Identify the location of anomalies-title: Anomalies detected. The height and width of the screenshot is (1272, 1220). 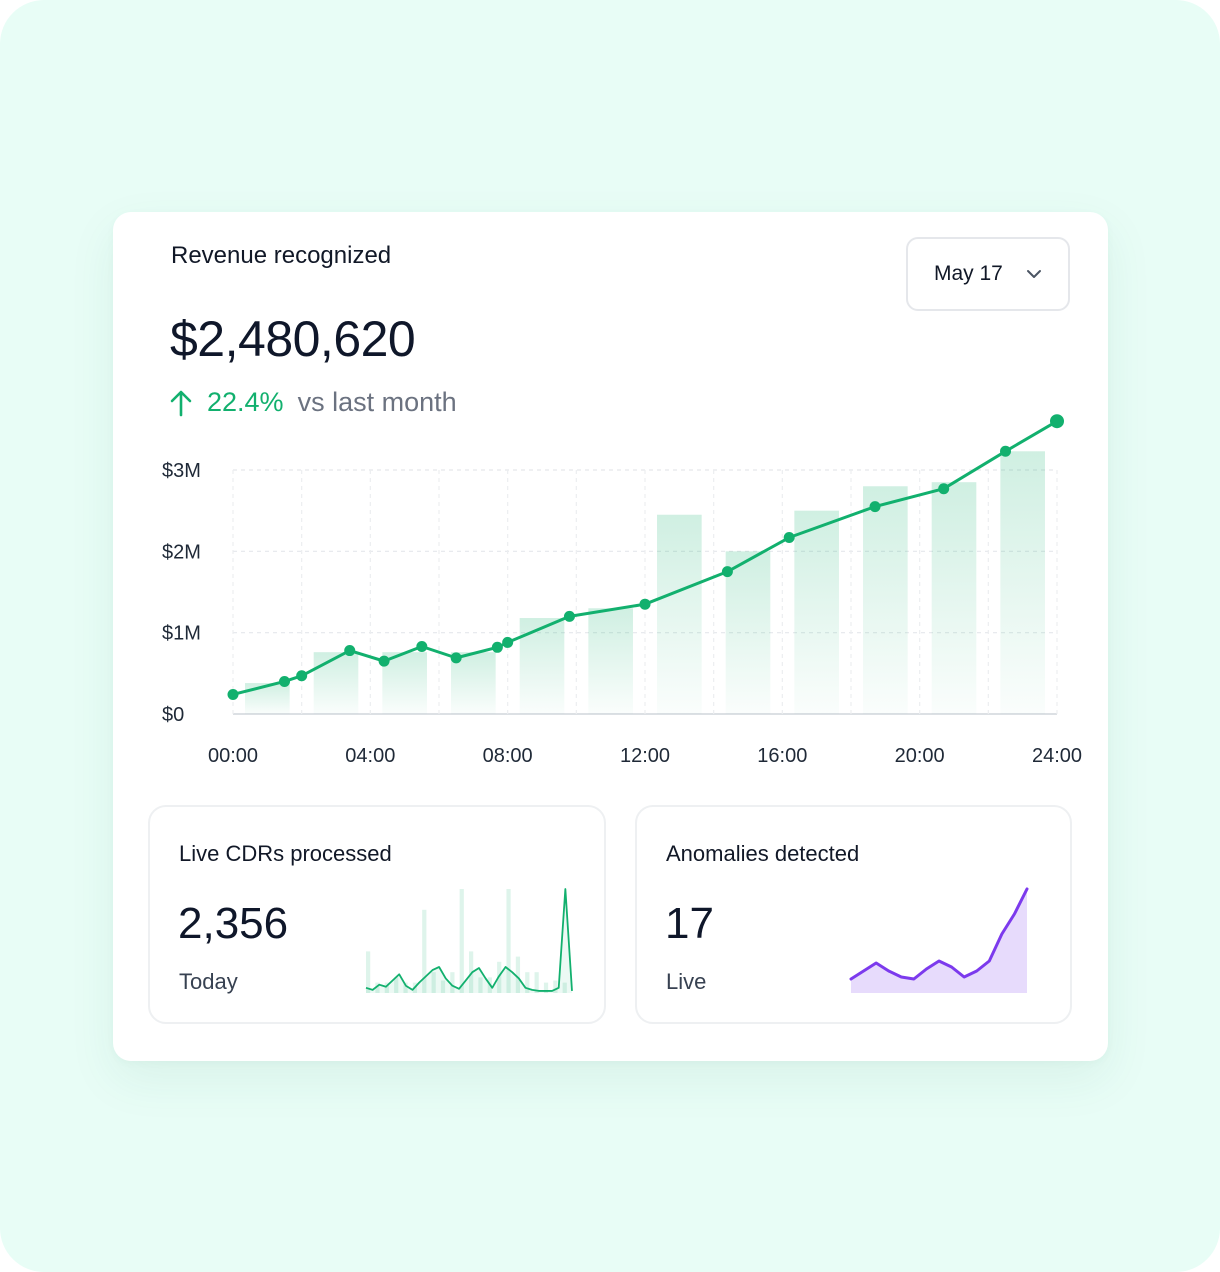
(763, 853).